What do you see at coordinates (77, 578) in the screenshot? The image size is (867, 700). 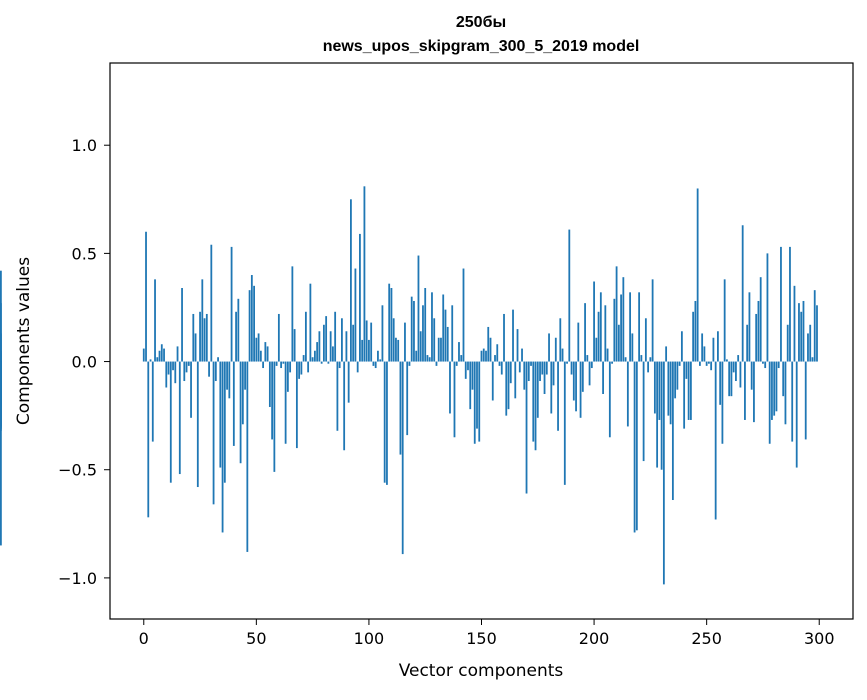 I see `y-tick-label: −1.0` at bounding box center [77, 578].